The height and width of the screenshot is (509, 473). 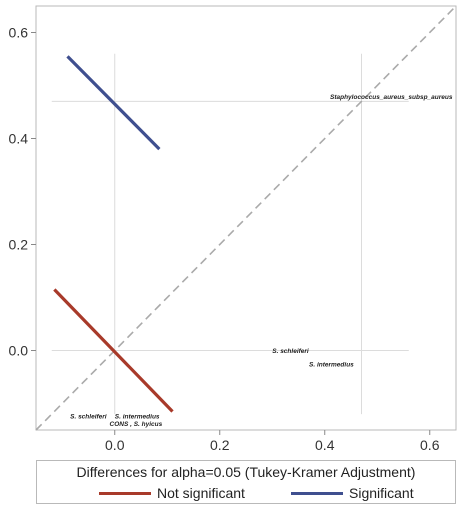 I want to click on y-tick-label-1: 0.2, so click(x=19, y=245).